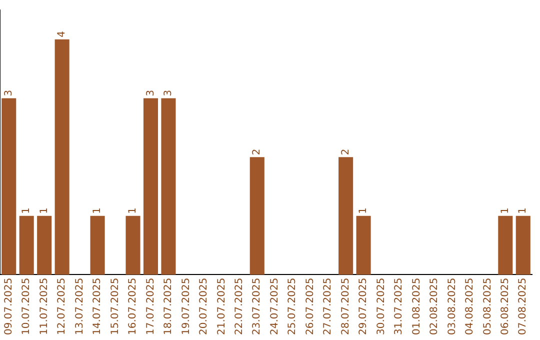  I want to click on x-tick-label: 06.08.2025, so click(505, 307).